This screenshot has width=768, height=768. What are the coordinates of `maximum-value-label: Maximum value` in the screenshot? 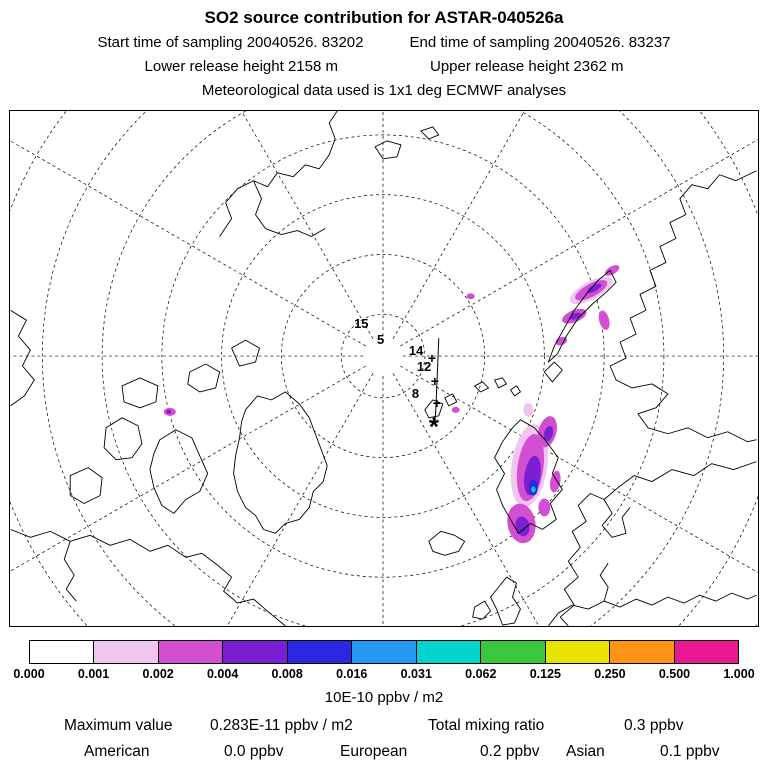 It's located at (118, 725).